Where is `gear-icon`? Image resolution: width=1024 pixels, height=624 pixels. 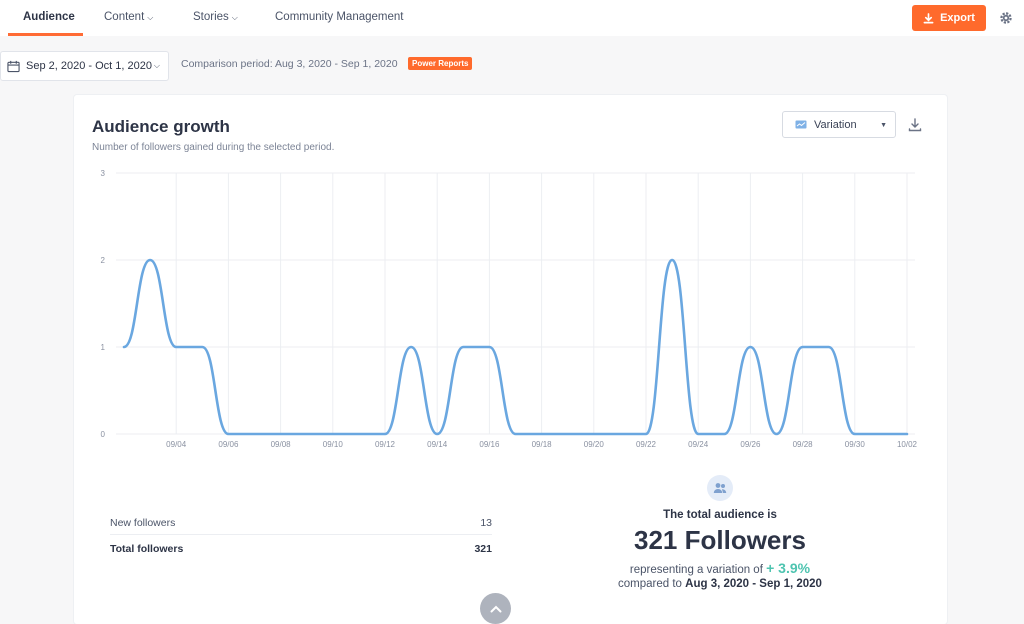 gear-icon is located at coordinates (1006, 18).